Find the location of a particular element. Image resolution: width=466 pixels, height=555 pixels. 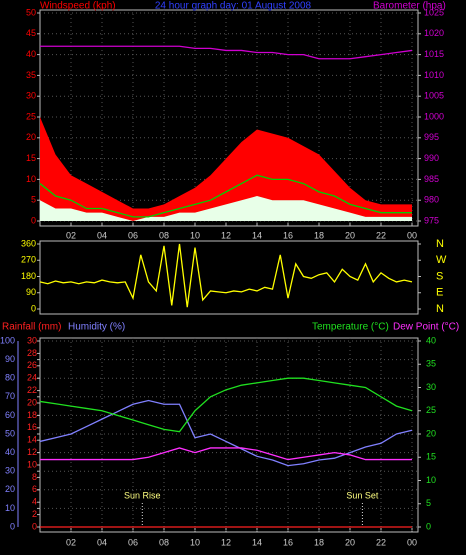

y2-tick-label: 35 is located at coordinates (431, 364).